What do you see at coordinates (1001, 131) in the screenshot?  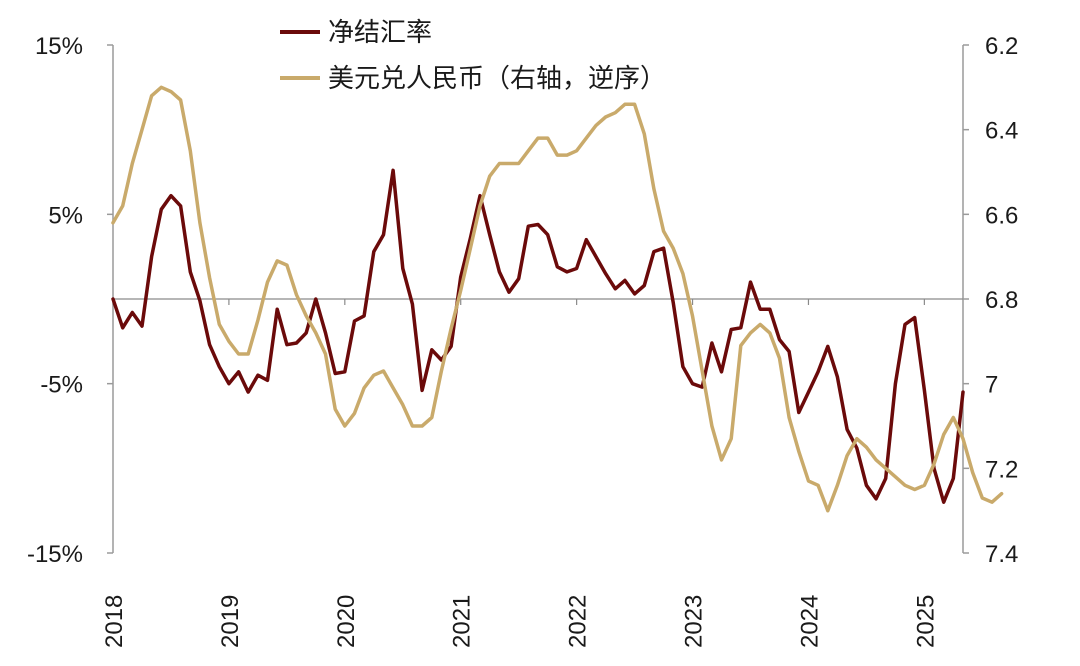 I see `right-tick-label: 6.4` at bounding box center [1001, 131].